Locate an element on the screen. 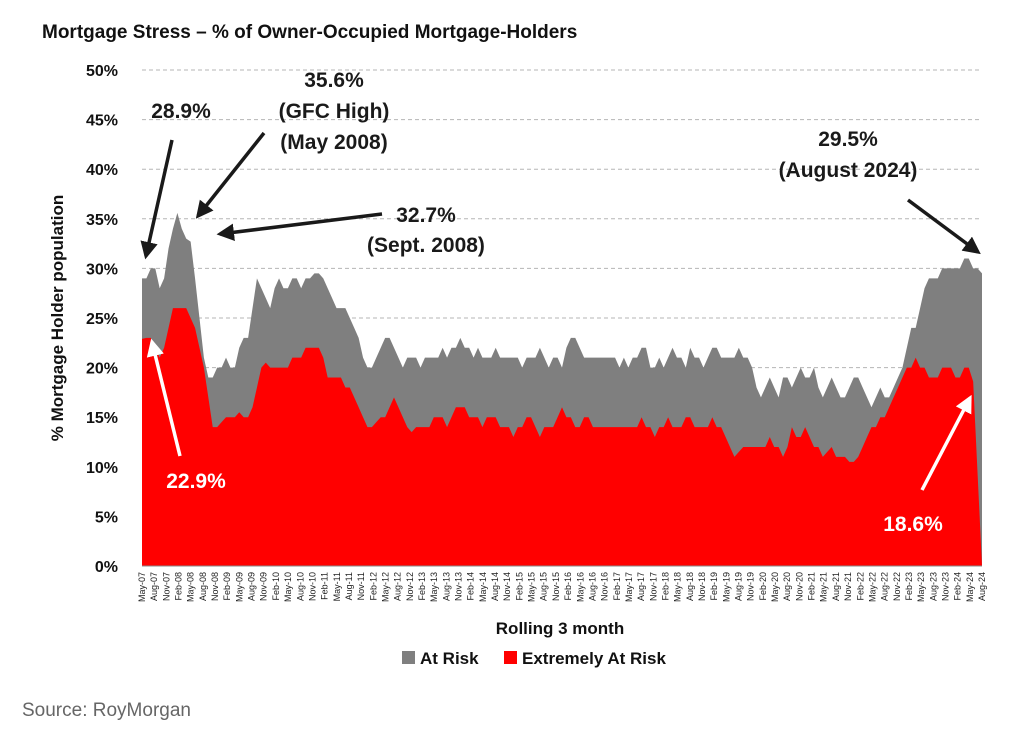  x-tick-label: Nov-16 is located at coordinates (605, 586).